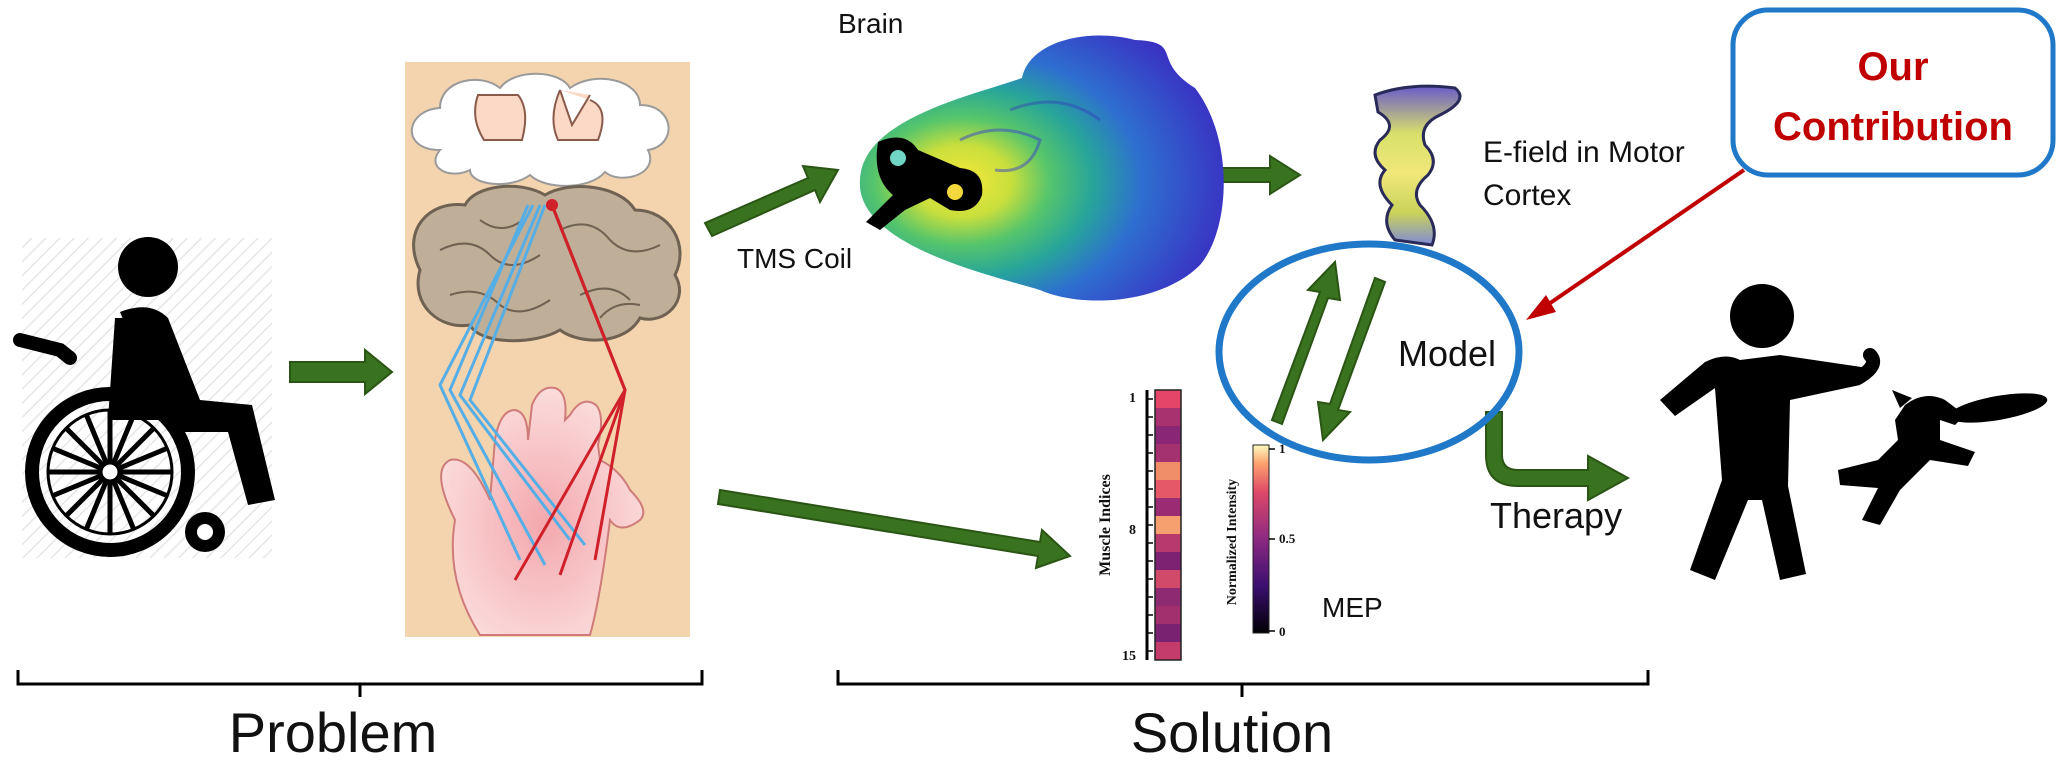  I want to click on label-model: Model, so click(1447, 353).